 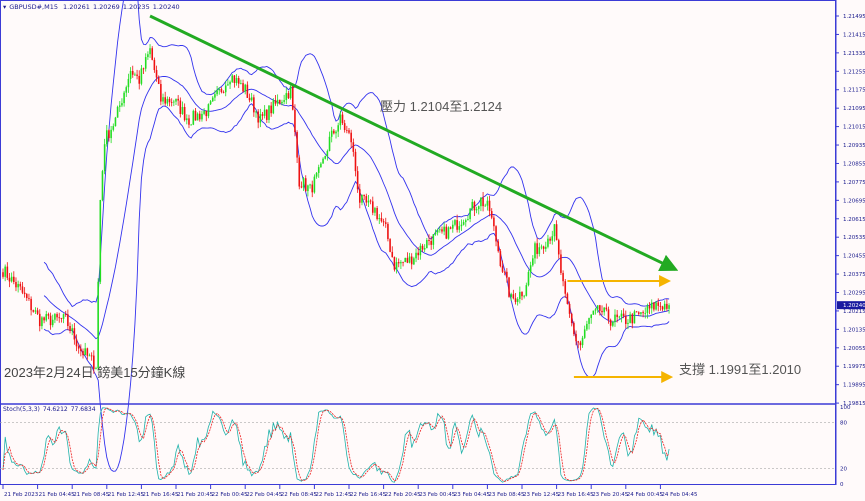 I want to click on price-tick-label: 1.21095, so click(x=854, y=109).